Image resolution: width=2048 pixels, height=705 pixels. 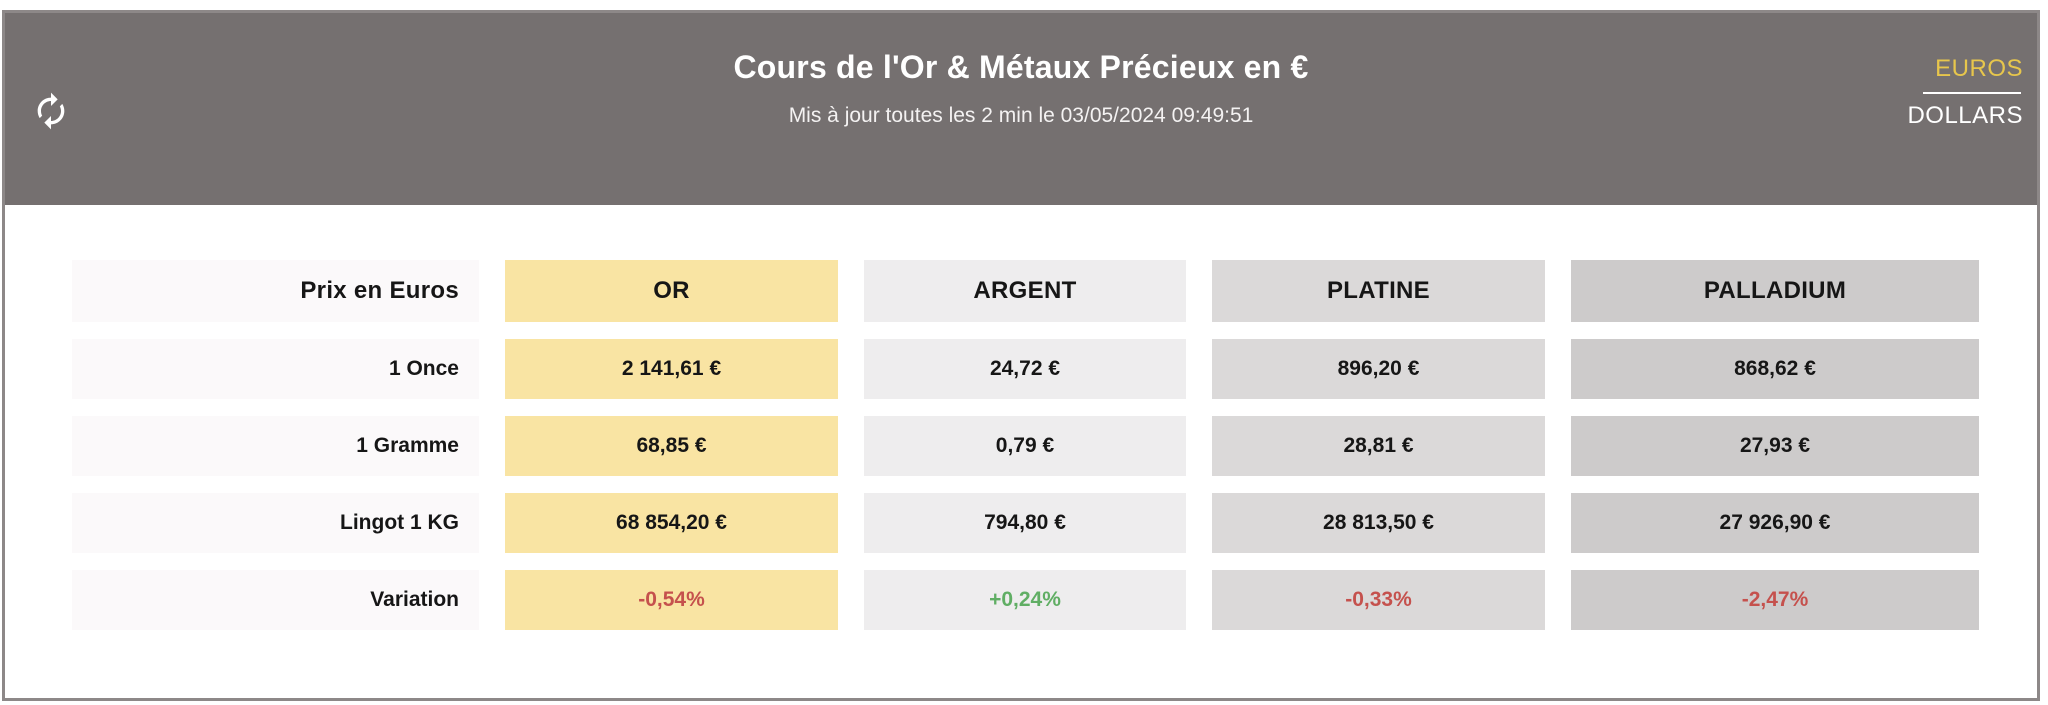 I want to click on row-label-lingot: Lingot 1 KG, so click(x=275, y=523).